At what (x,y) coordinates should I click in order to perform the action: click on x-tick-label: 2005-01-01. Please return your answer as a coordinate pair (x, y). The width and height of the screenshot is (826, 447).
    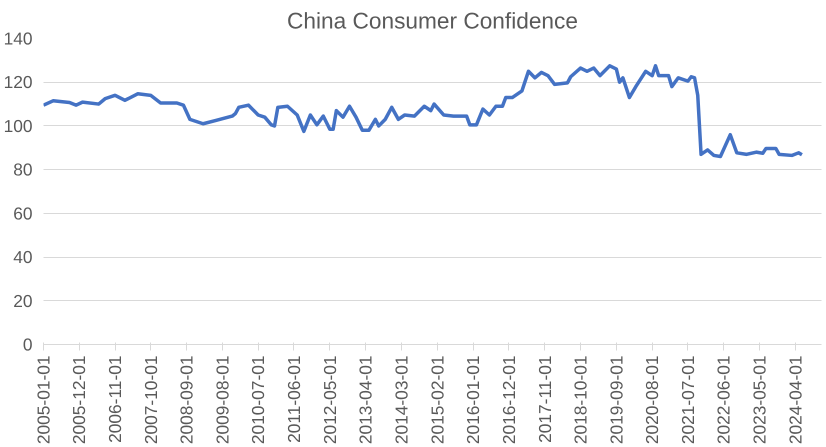
    Looking at the image, I should click on (44, 399).